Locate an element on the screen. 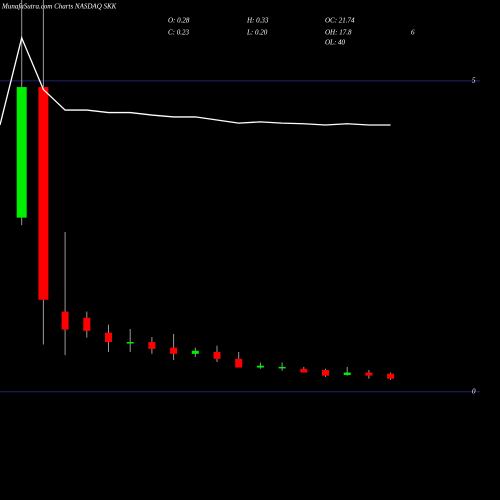  y-tick-label: 0 is located at coordinates (474, 391).